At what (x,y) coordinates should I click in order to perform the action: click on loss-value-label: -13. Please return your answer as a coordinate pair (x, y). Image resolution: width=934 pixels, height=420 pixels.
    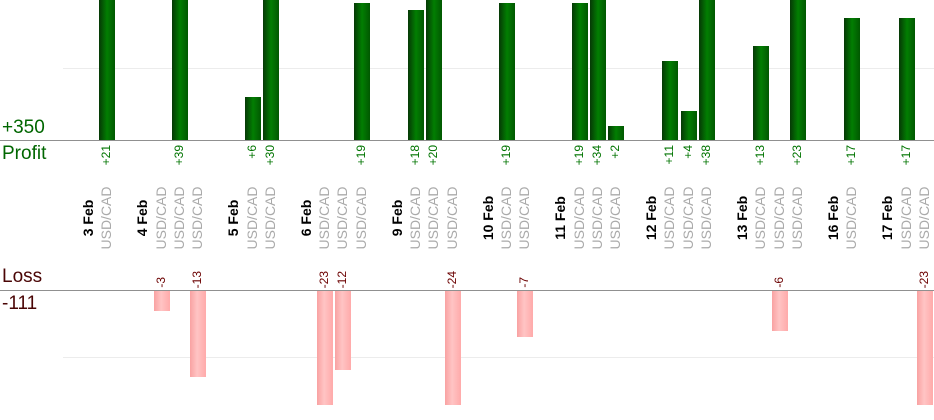
    Looking at the image, I should click on (197, 279).